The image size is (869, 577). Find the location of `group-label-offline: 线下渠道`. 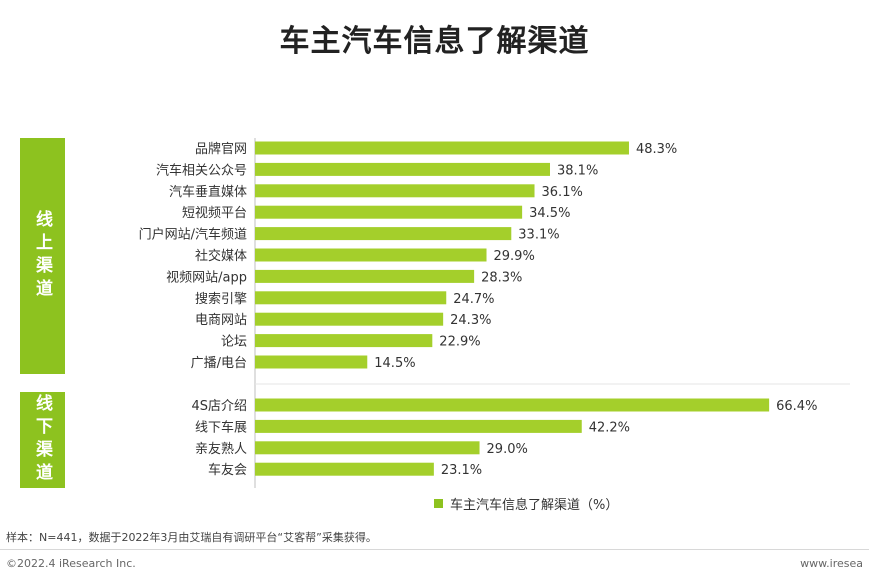

group-label-offline: 线下渠道 is located at coordinates (42, 440).